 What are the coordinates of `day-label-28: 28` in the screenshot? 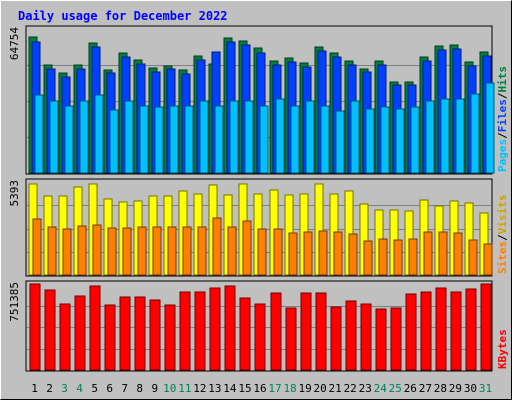 It's located at (440, 388).